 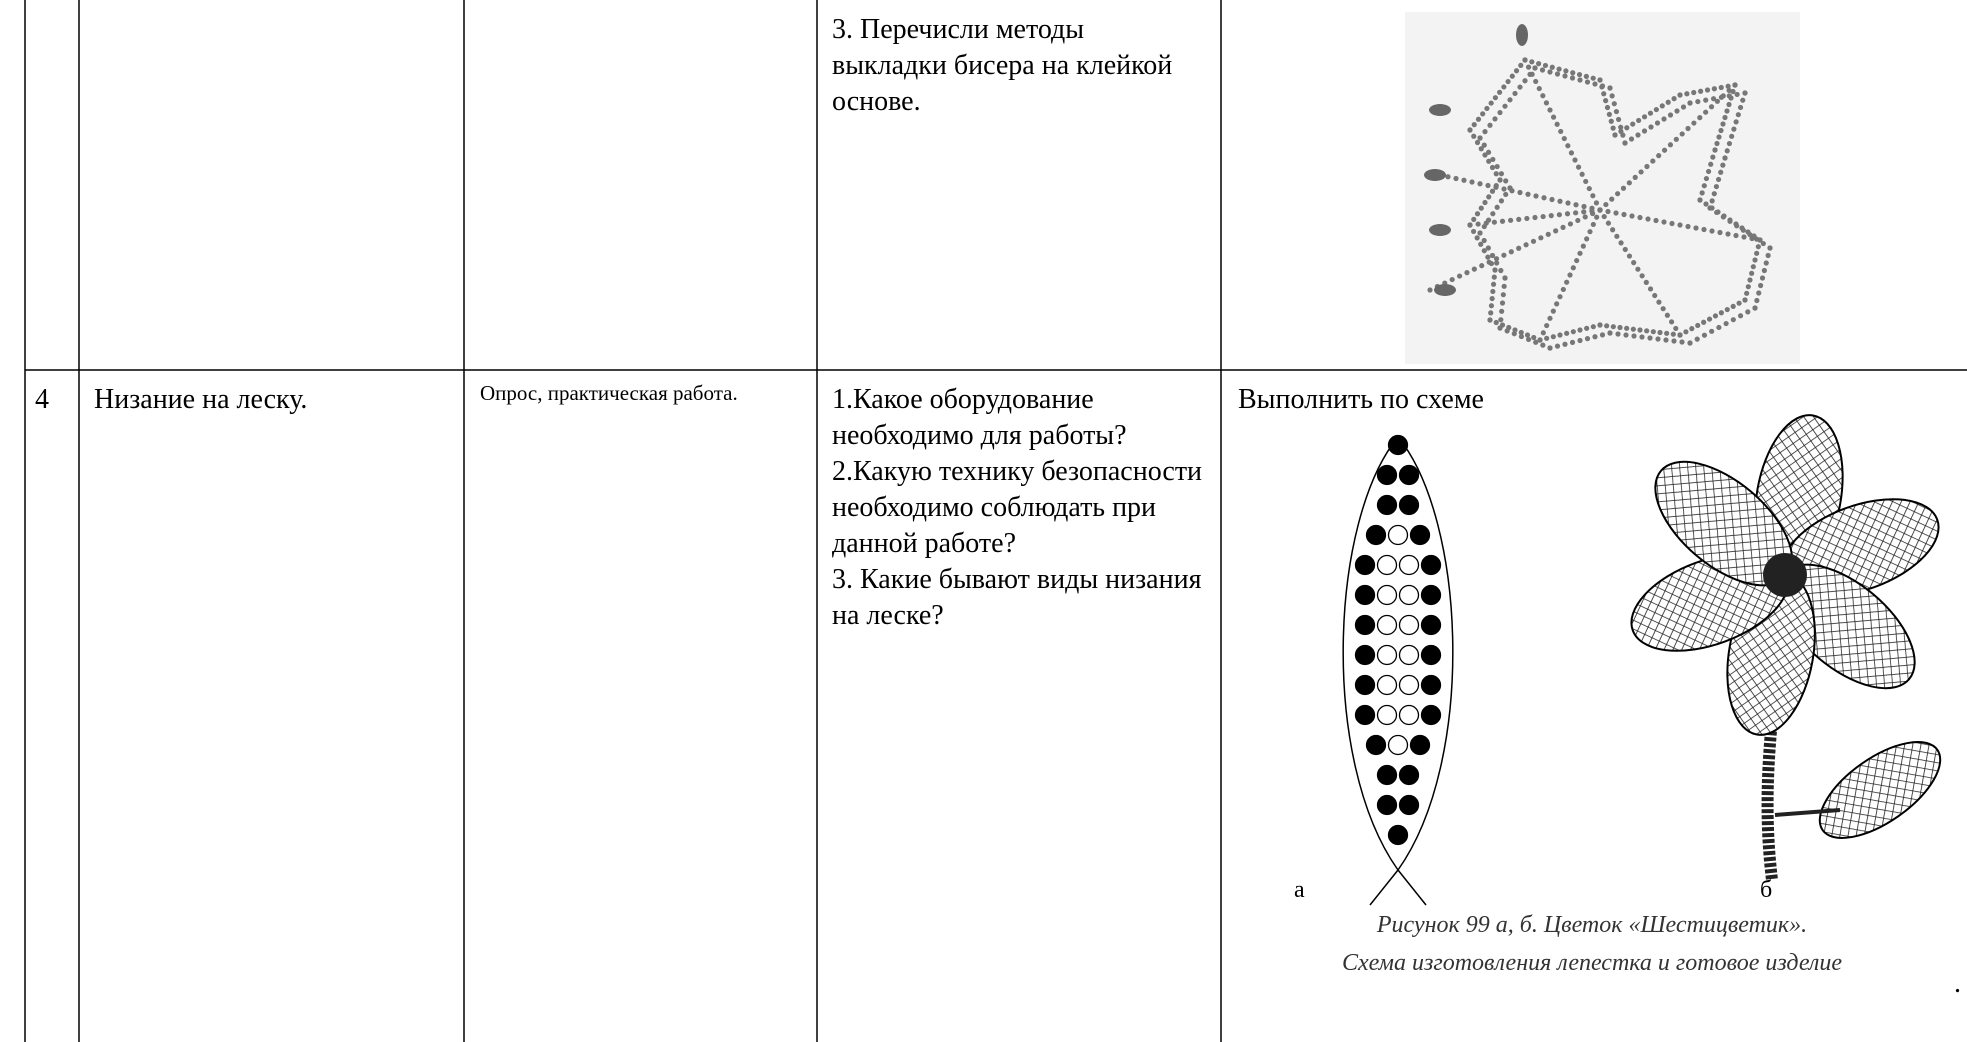 What do you see at coordinates (1807, 812) in the screenshot?
I see `leaf-twig` at bounding box center [1807, 812].